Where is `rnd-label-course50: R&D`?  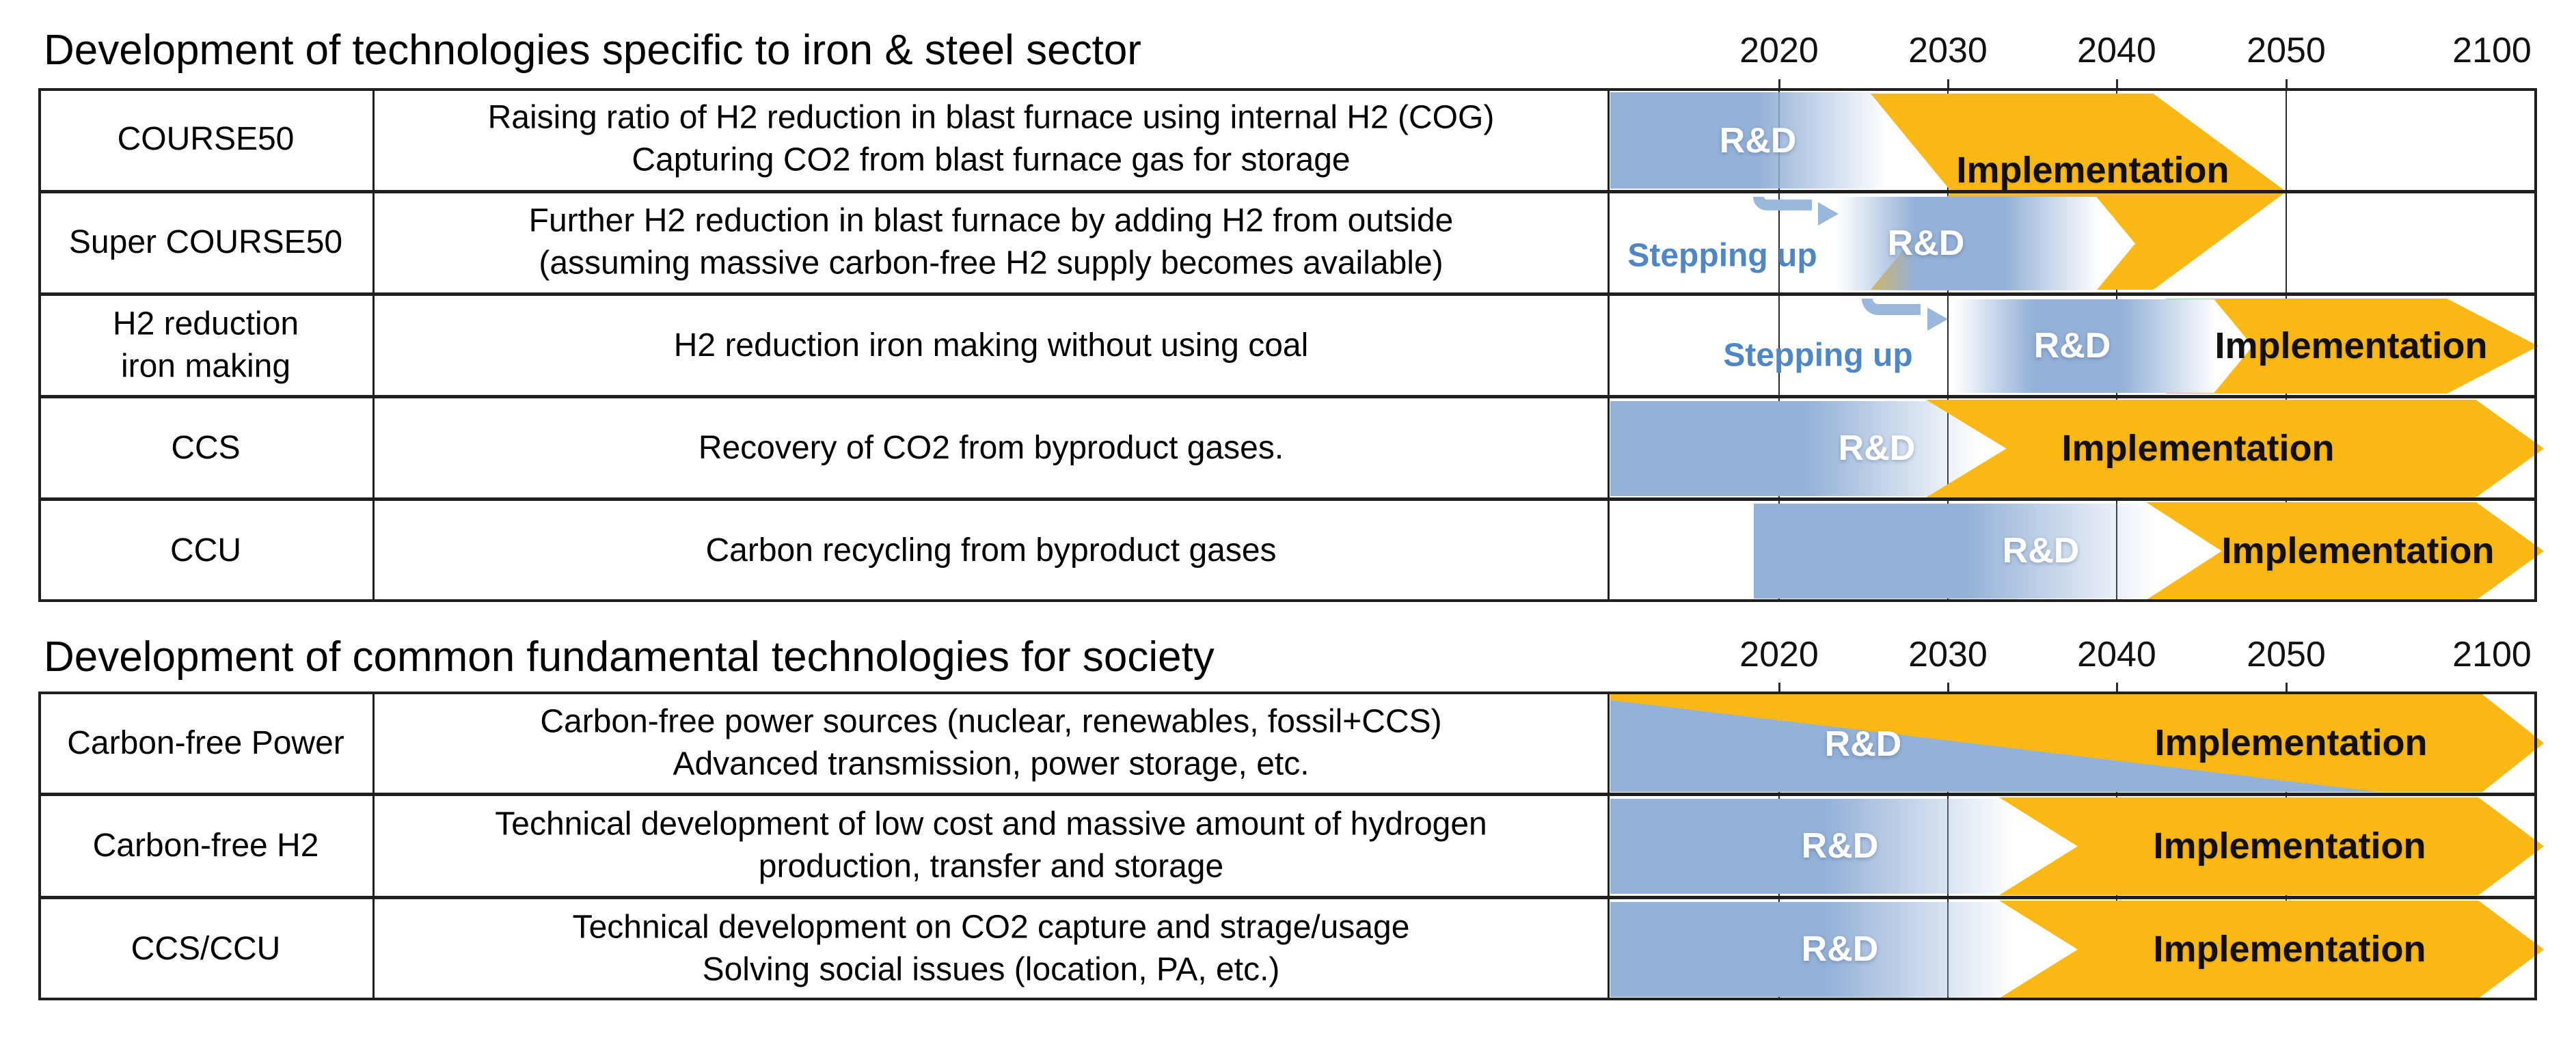 rnd-label-course50: R&D is located at coordinates (1758, 141).